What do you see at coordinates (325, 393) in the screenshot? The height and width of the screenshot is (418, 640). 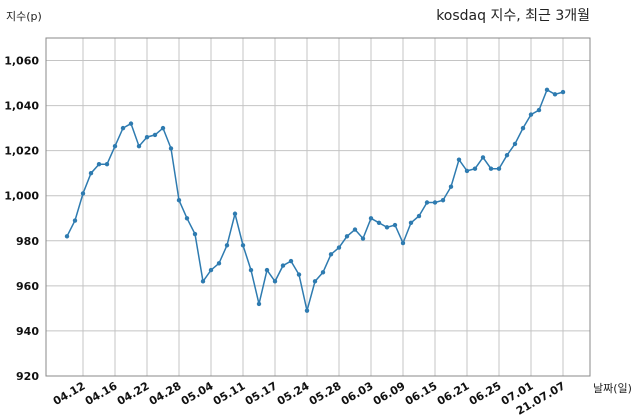 I see `x-tick-label: 05.28` at bounding box center [325, 393].